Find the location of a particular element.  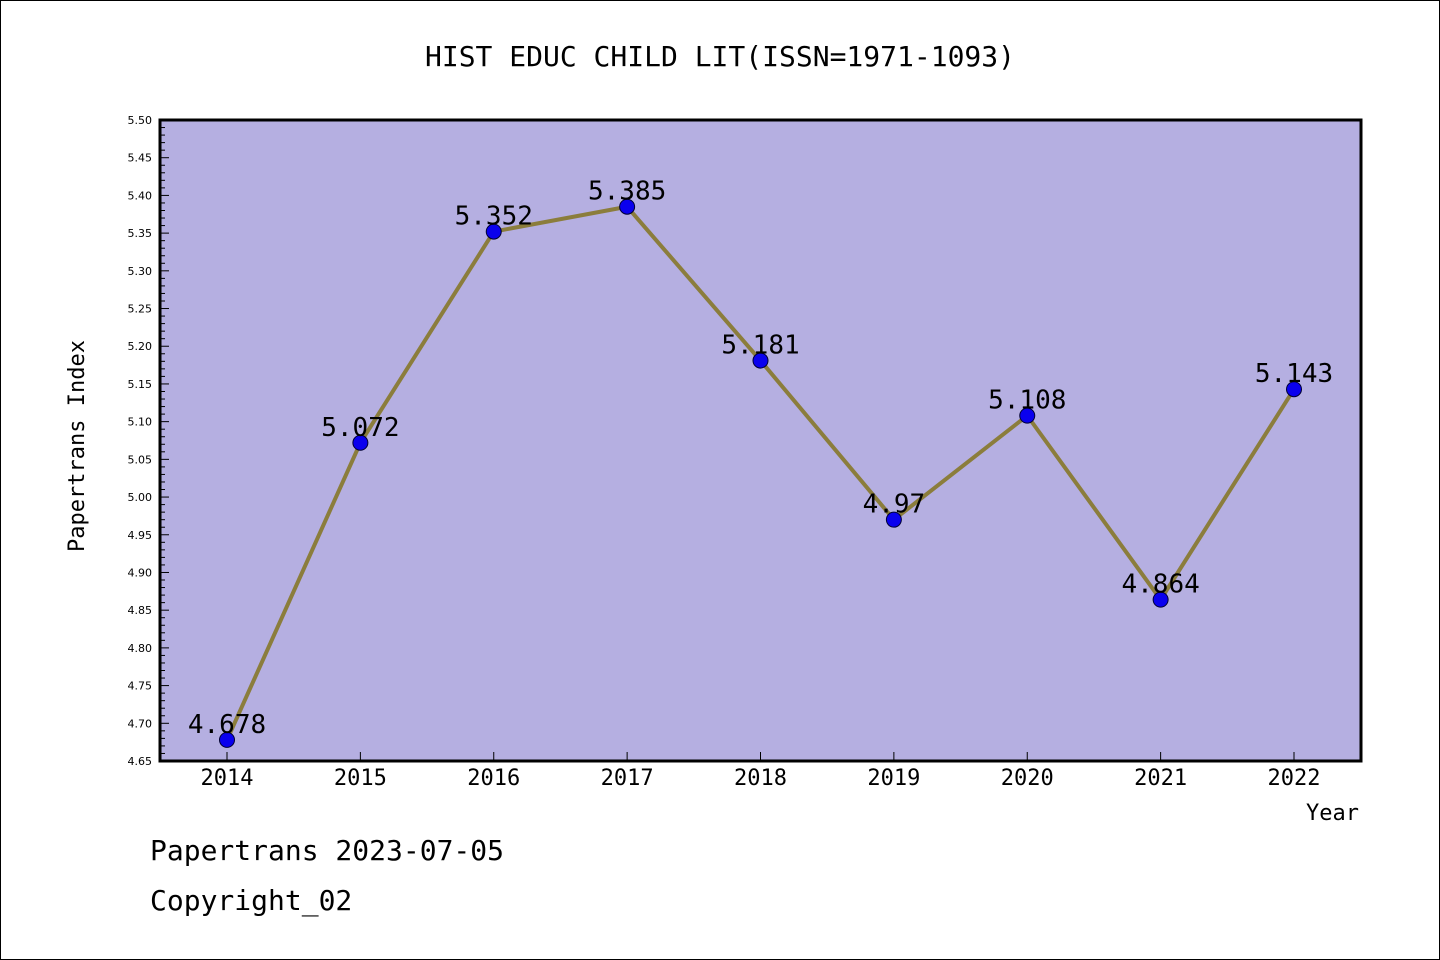

y-tick-label: 4.70 is located at coordinates (140, 723).